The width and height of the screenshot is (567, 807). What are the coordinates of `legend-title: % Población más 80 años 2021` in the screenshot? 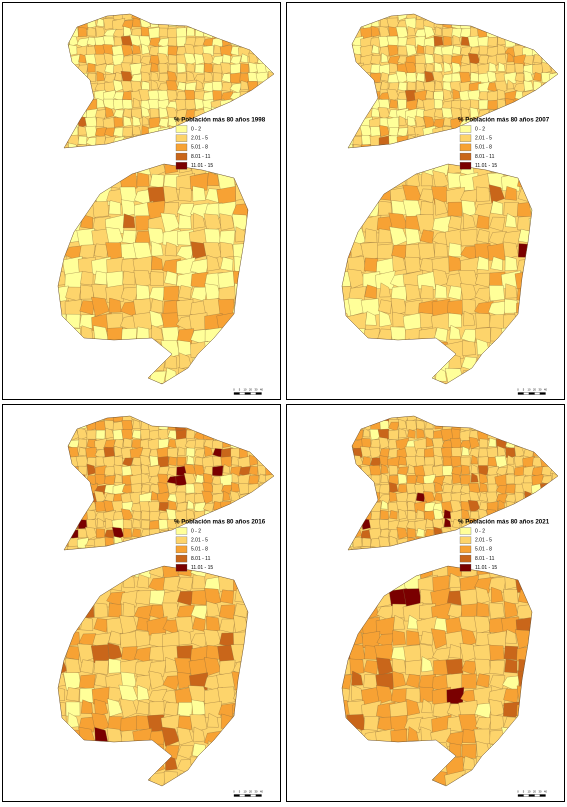 It's located at (504, 522).